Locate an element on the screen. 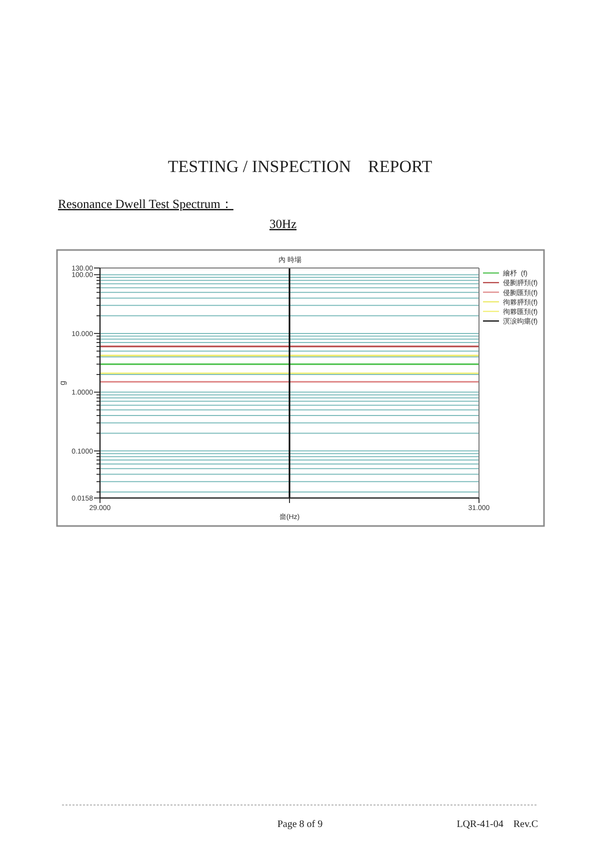 The height and width of the screenshot is (867, 600). chart-subtitle: Resonance Dwell Test Spectrum： is located at coordinates (146, 204).